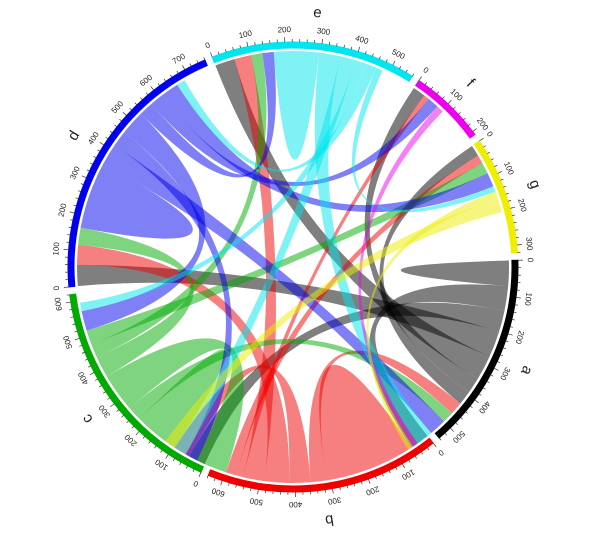 This screenshot has height=536, width=591. What do you see at coordinates (317, 13) in the screenshot?
I see `sector-label-e: e` at bounding box center [317, 13].